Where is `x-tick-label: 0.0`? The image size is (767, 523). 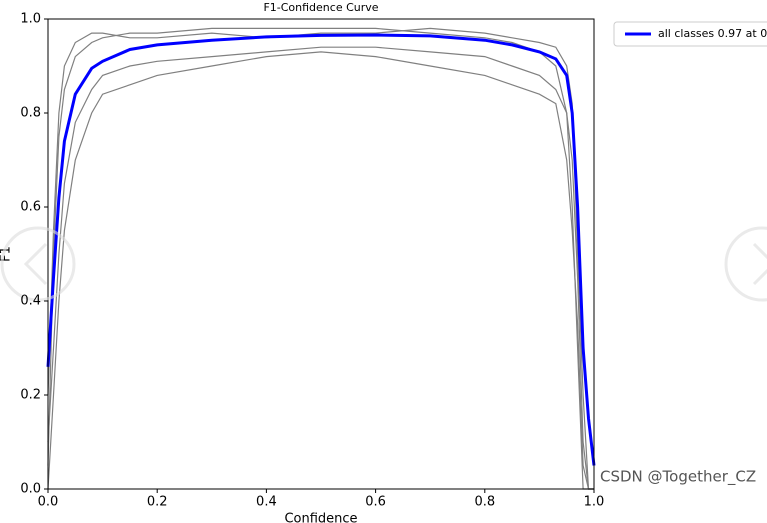 x-tick-label: 0.0 is located at coordinates (48, 502).